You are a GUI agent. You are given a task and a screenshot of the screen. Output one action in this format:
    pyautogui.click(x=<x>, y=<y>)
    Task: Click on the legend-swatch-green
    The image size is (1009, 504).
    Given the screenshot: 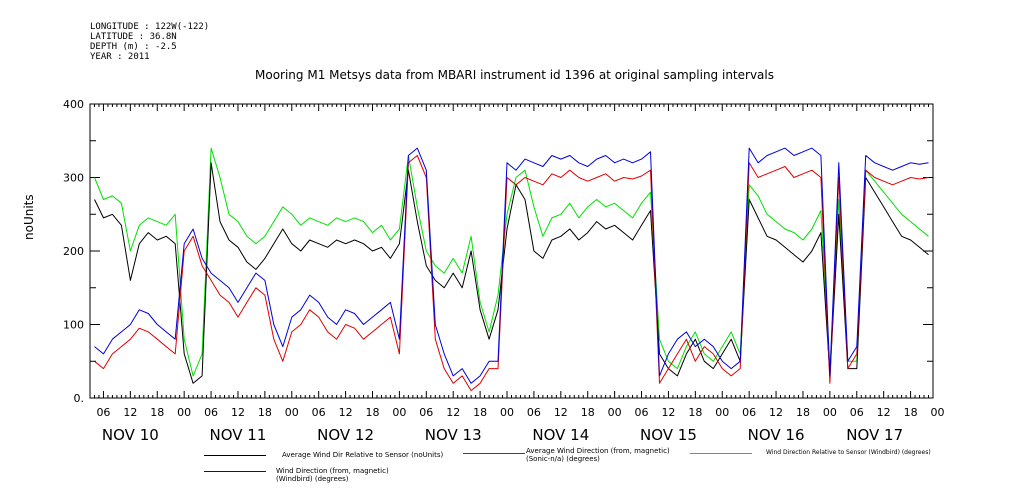 What is the action you would take?
    pyautogui.click(x=721, y=453)
    